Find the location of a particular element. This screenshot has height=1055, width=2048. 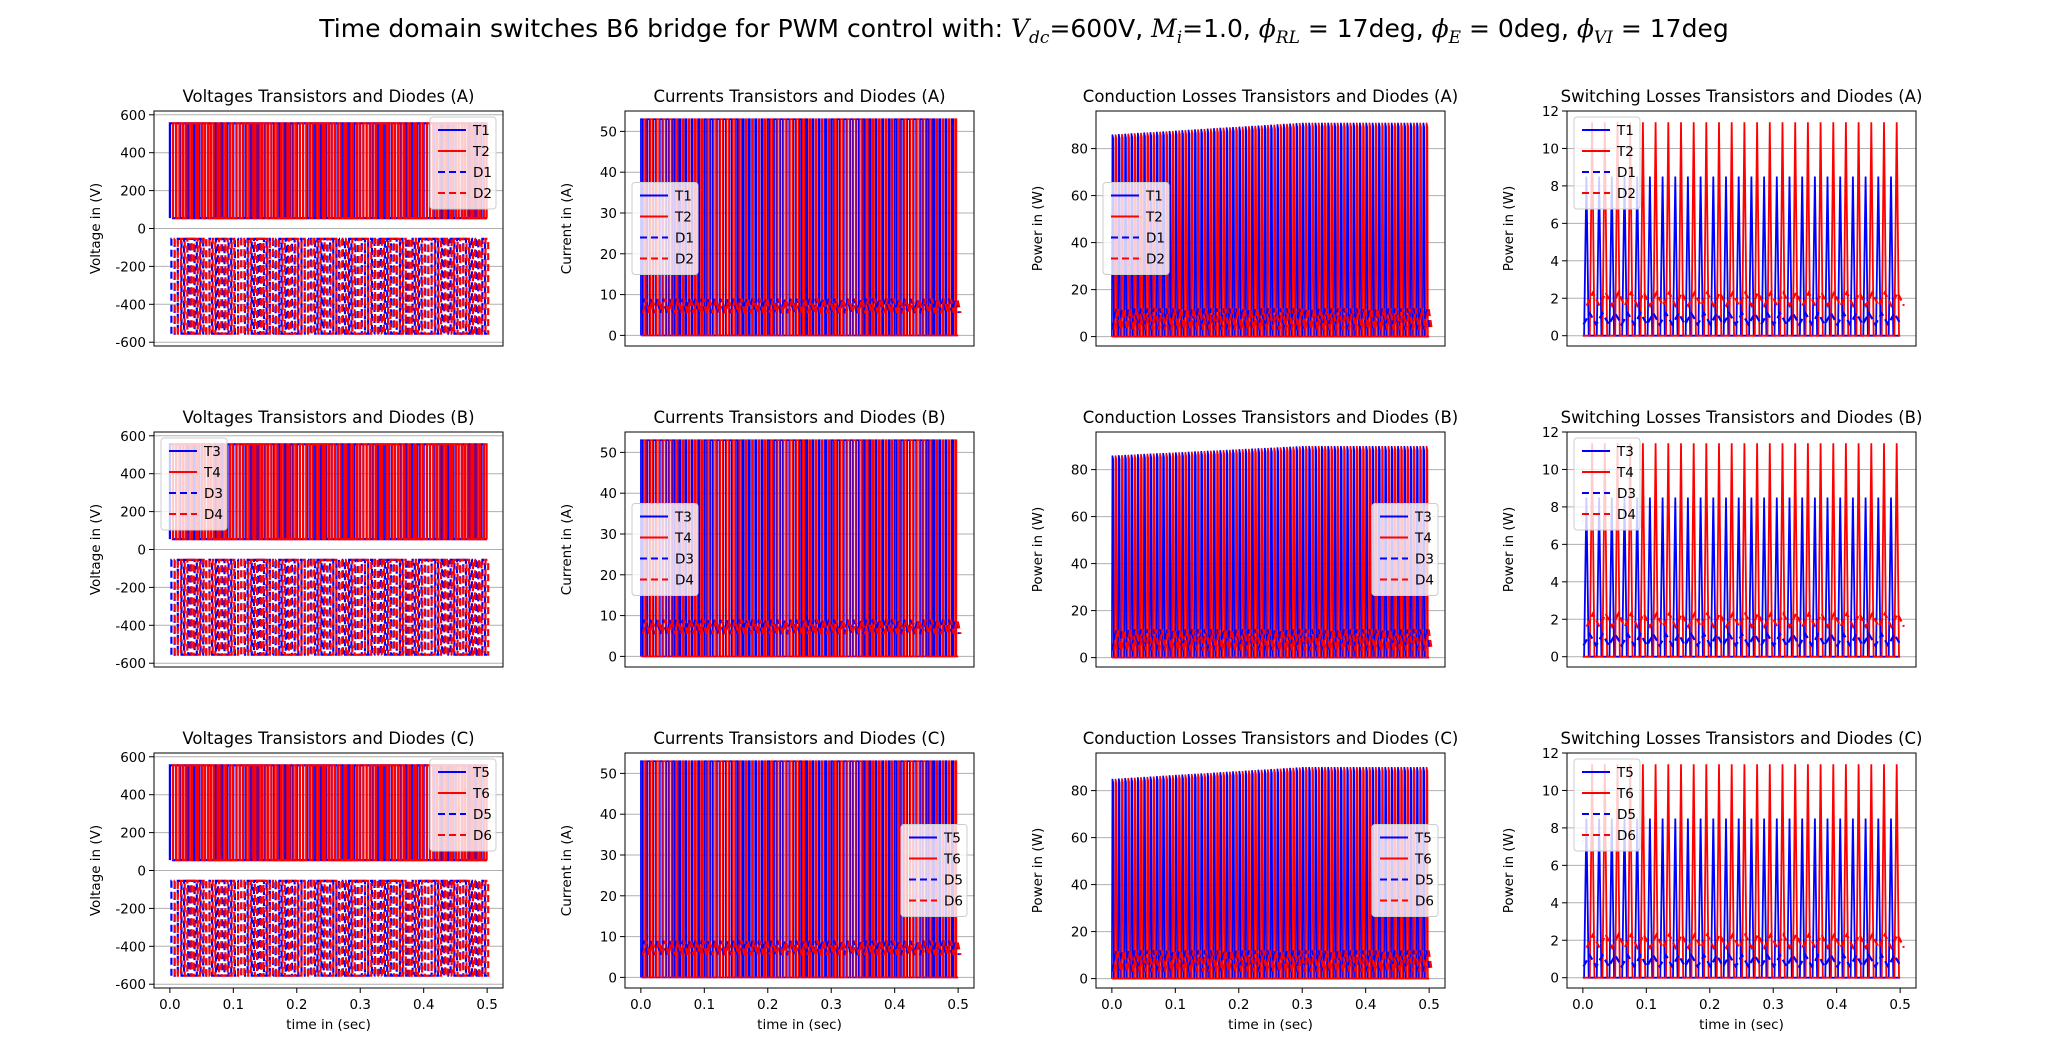

x-tick-label: 0.3 is located at coordinates (830, 1005).